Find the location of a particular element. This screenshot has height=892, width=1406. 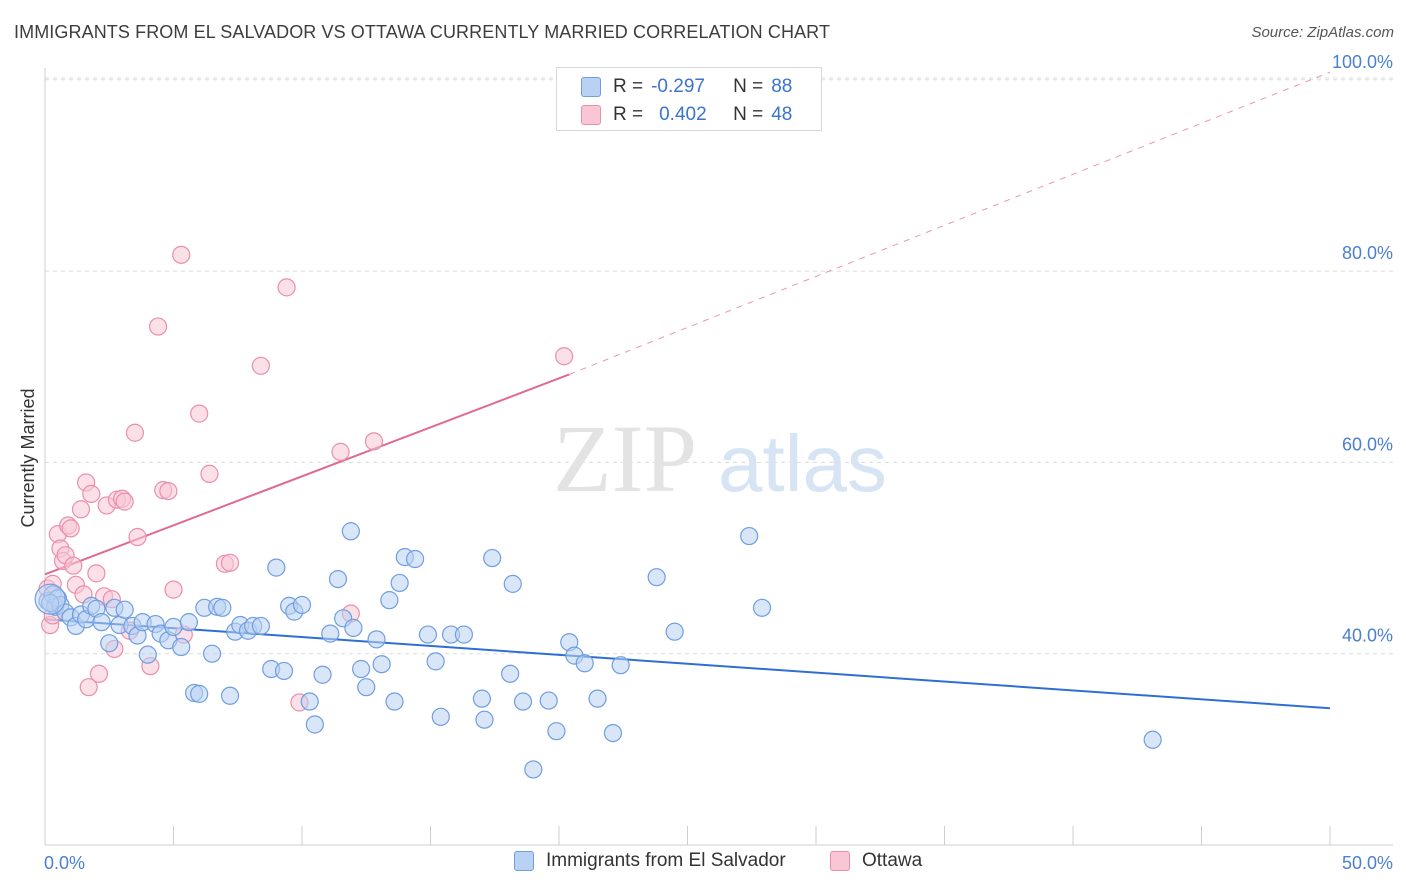

watermark: ZIP atlas is located at coordinates (720, 458).